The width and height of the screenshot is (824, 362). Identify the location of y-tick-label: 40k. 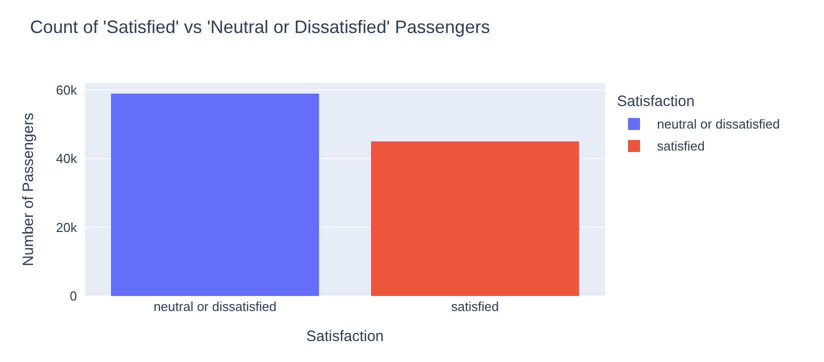
(67, 158).